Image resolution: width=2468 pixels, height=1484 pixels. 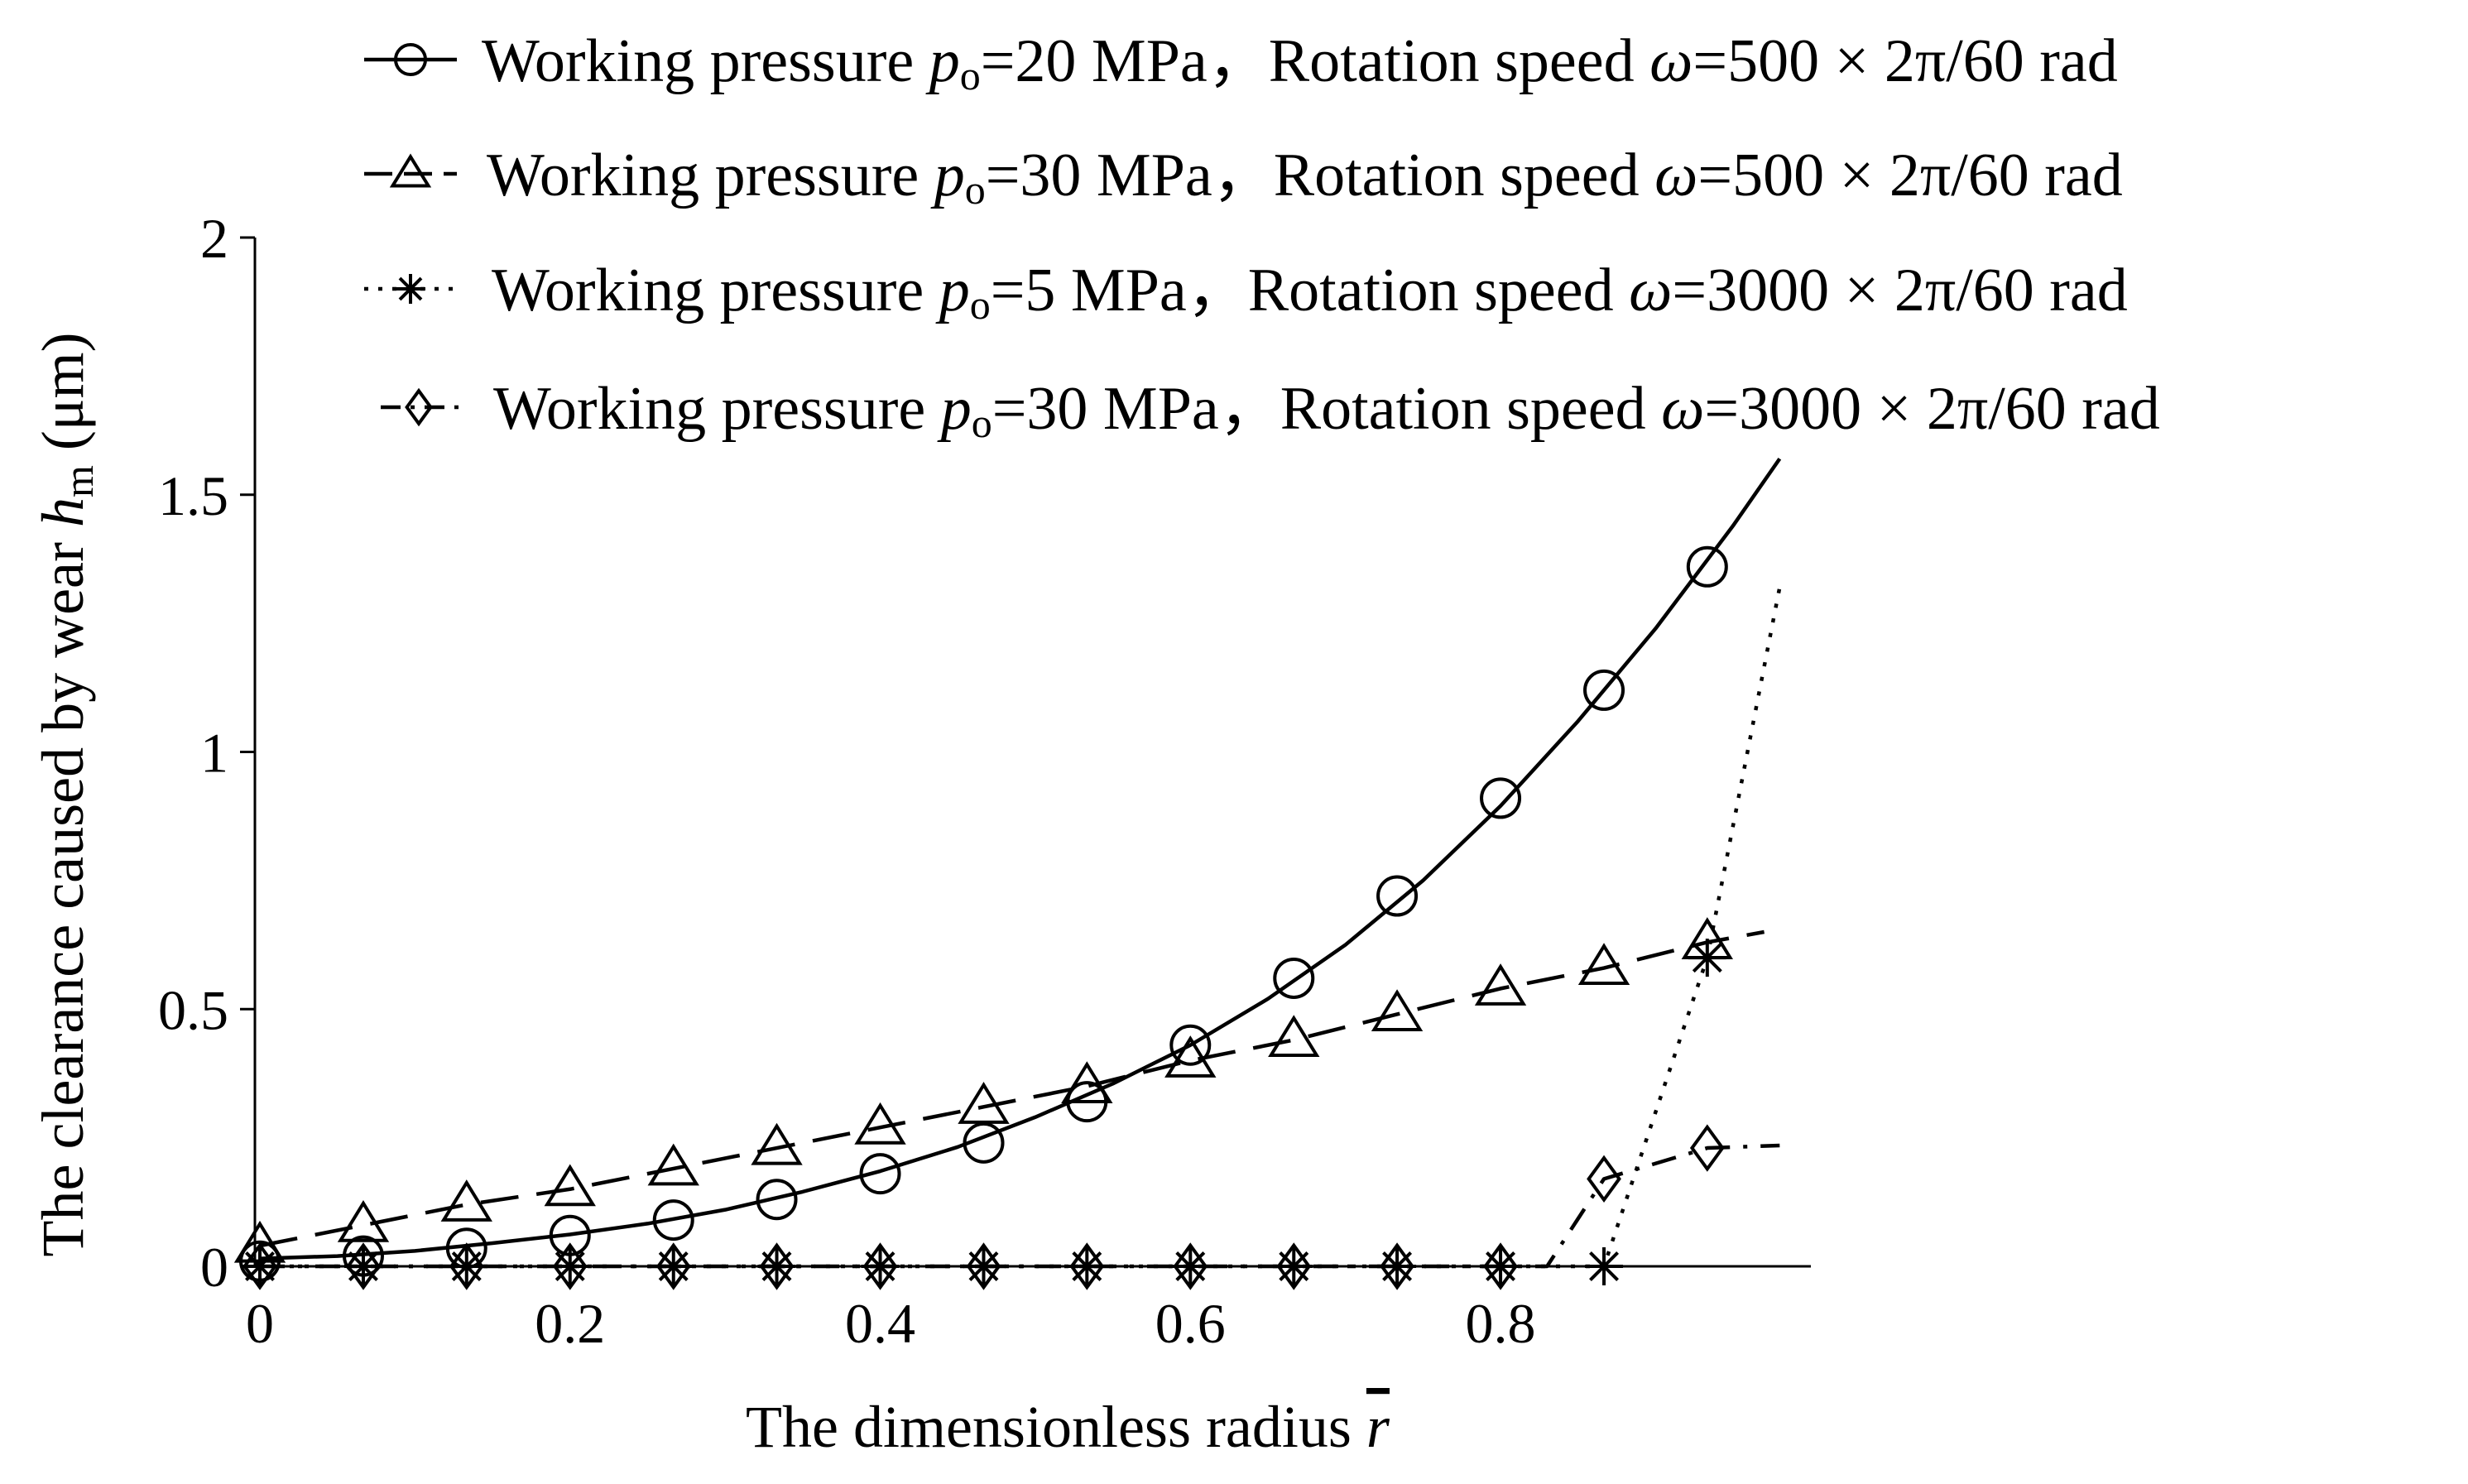 I want to click on x-axis-label: The dimensionless radius r, so click(x=1068, y=1427).